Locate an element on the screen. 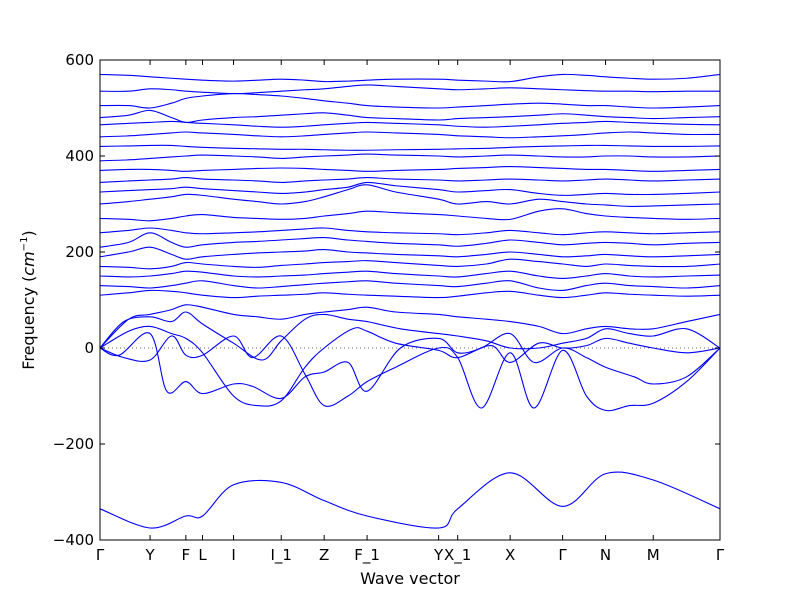  x-tick-label-14: M is located at coordinates (653, 555).